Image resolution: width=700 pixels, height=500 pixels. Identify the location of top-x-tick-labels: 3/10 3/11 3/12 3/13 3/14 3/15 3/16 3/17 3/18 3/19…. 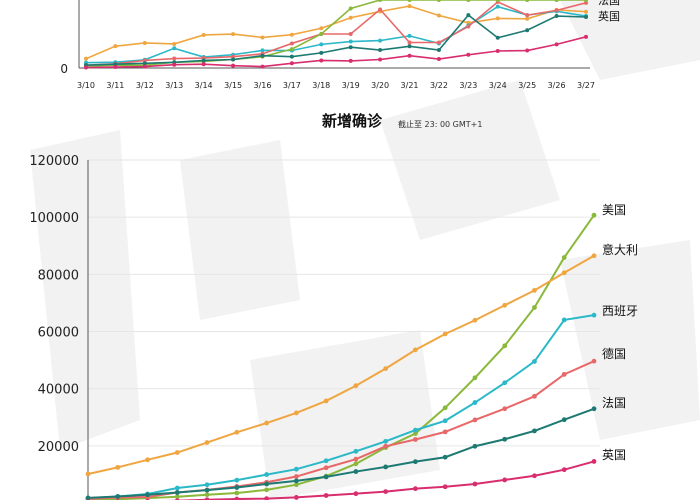
(336, 85).